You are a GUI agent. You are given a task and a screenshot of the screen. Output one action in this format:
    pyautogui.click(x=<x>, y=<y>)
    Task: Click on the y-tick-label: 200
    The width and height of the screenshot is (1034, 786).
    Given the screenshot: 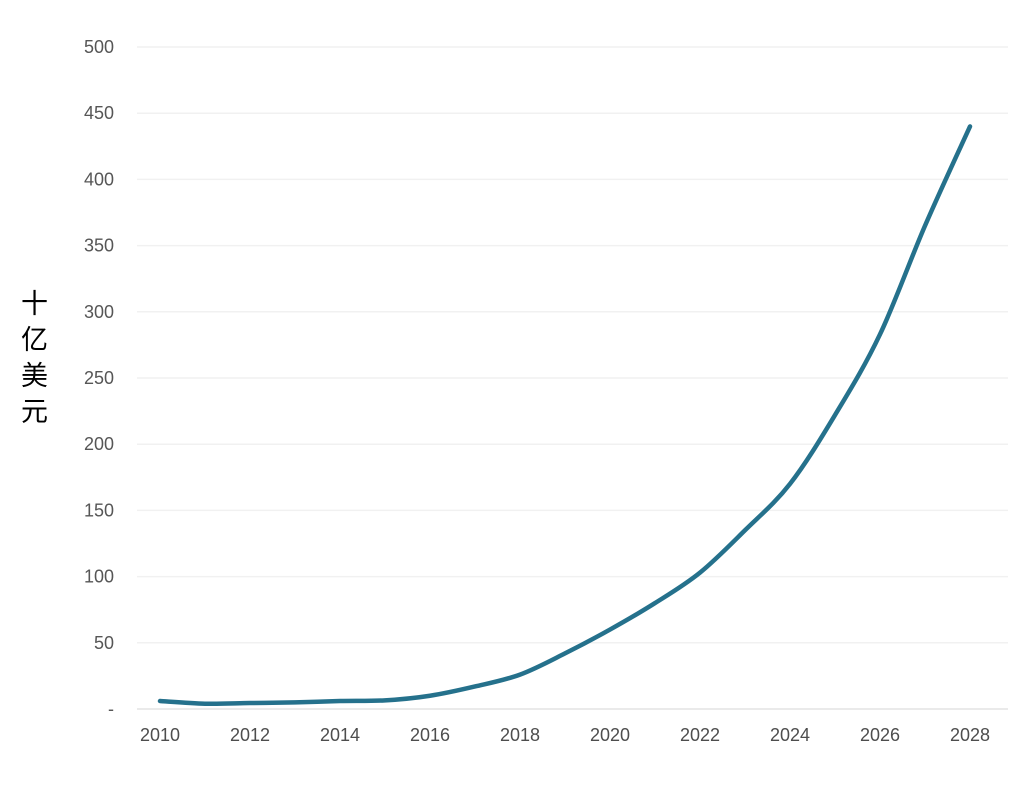 What is the action you would take?
    pyautogui.click(x=99, y=444)
    